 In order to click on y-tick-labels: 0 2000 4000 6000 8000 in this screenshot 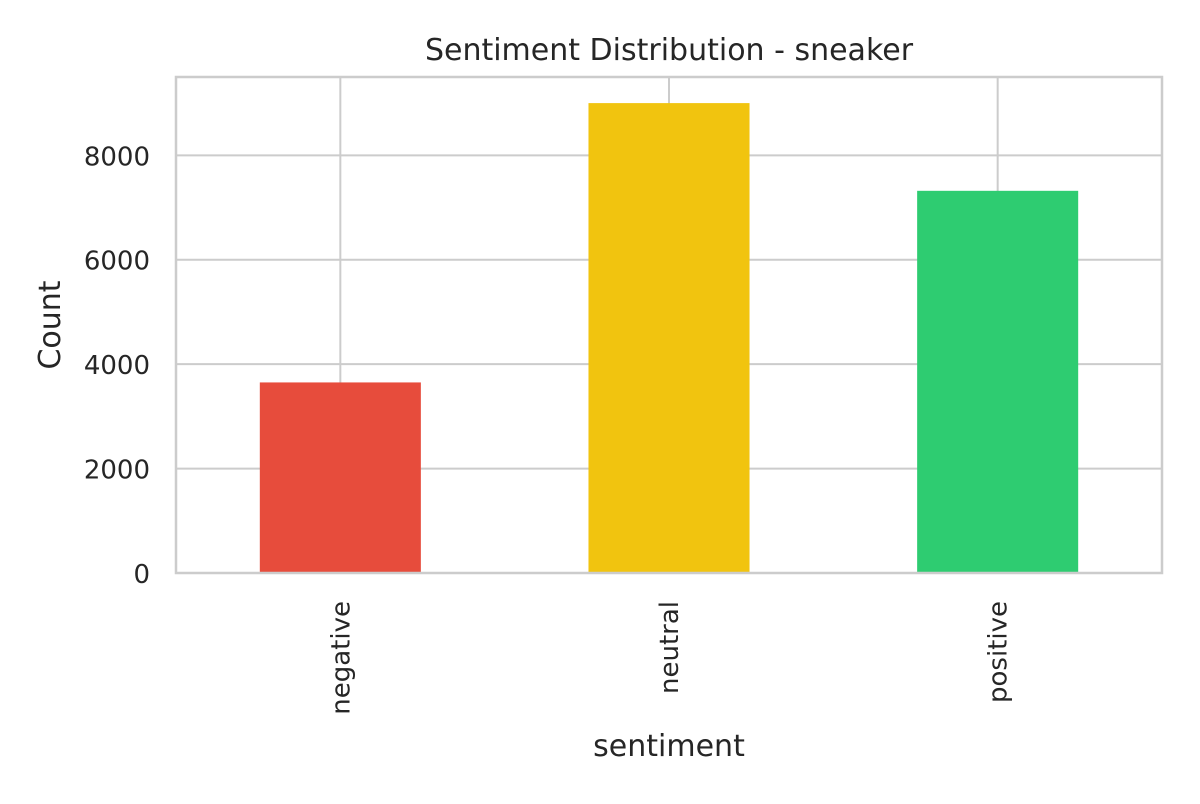, I will do `click(117, 366)`.